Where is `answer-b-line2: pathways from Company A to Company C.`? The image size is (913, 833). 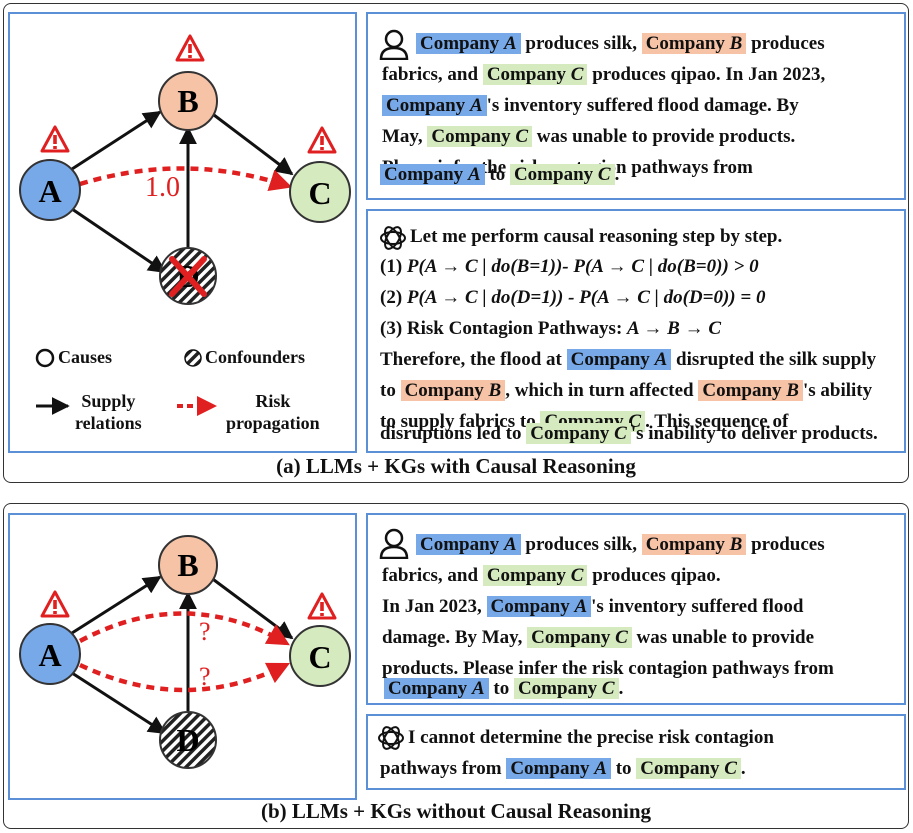
answer-b-line2: pathways from Company A to Company C. is located at coordinates (563, 768).